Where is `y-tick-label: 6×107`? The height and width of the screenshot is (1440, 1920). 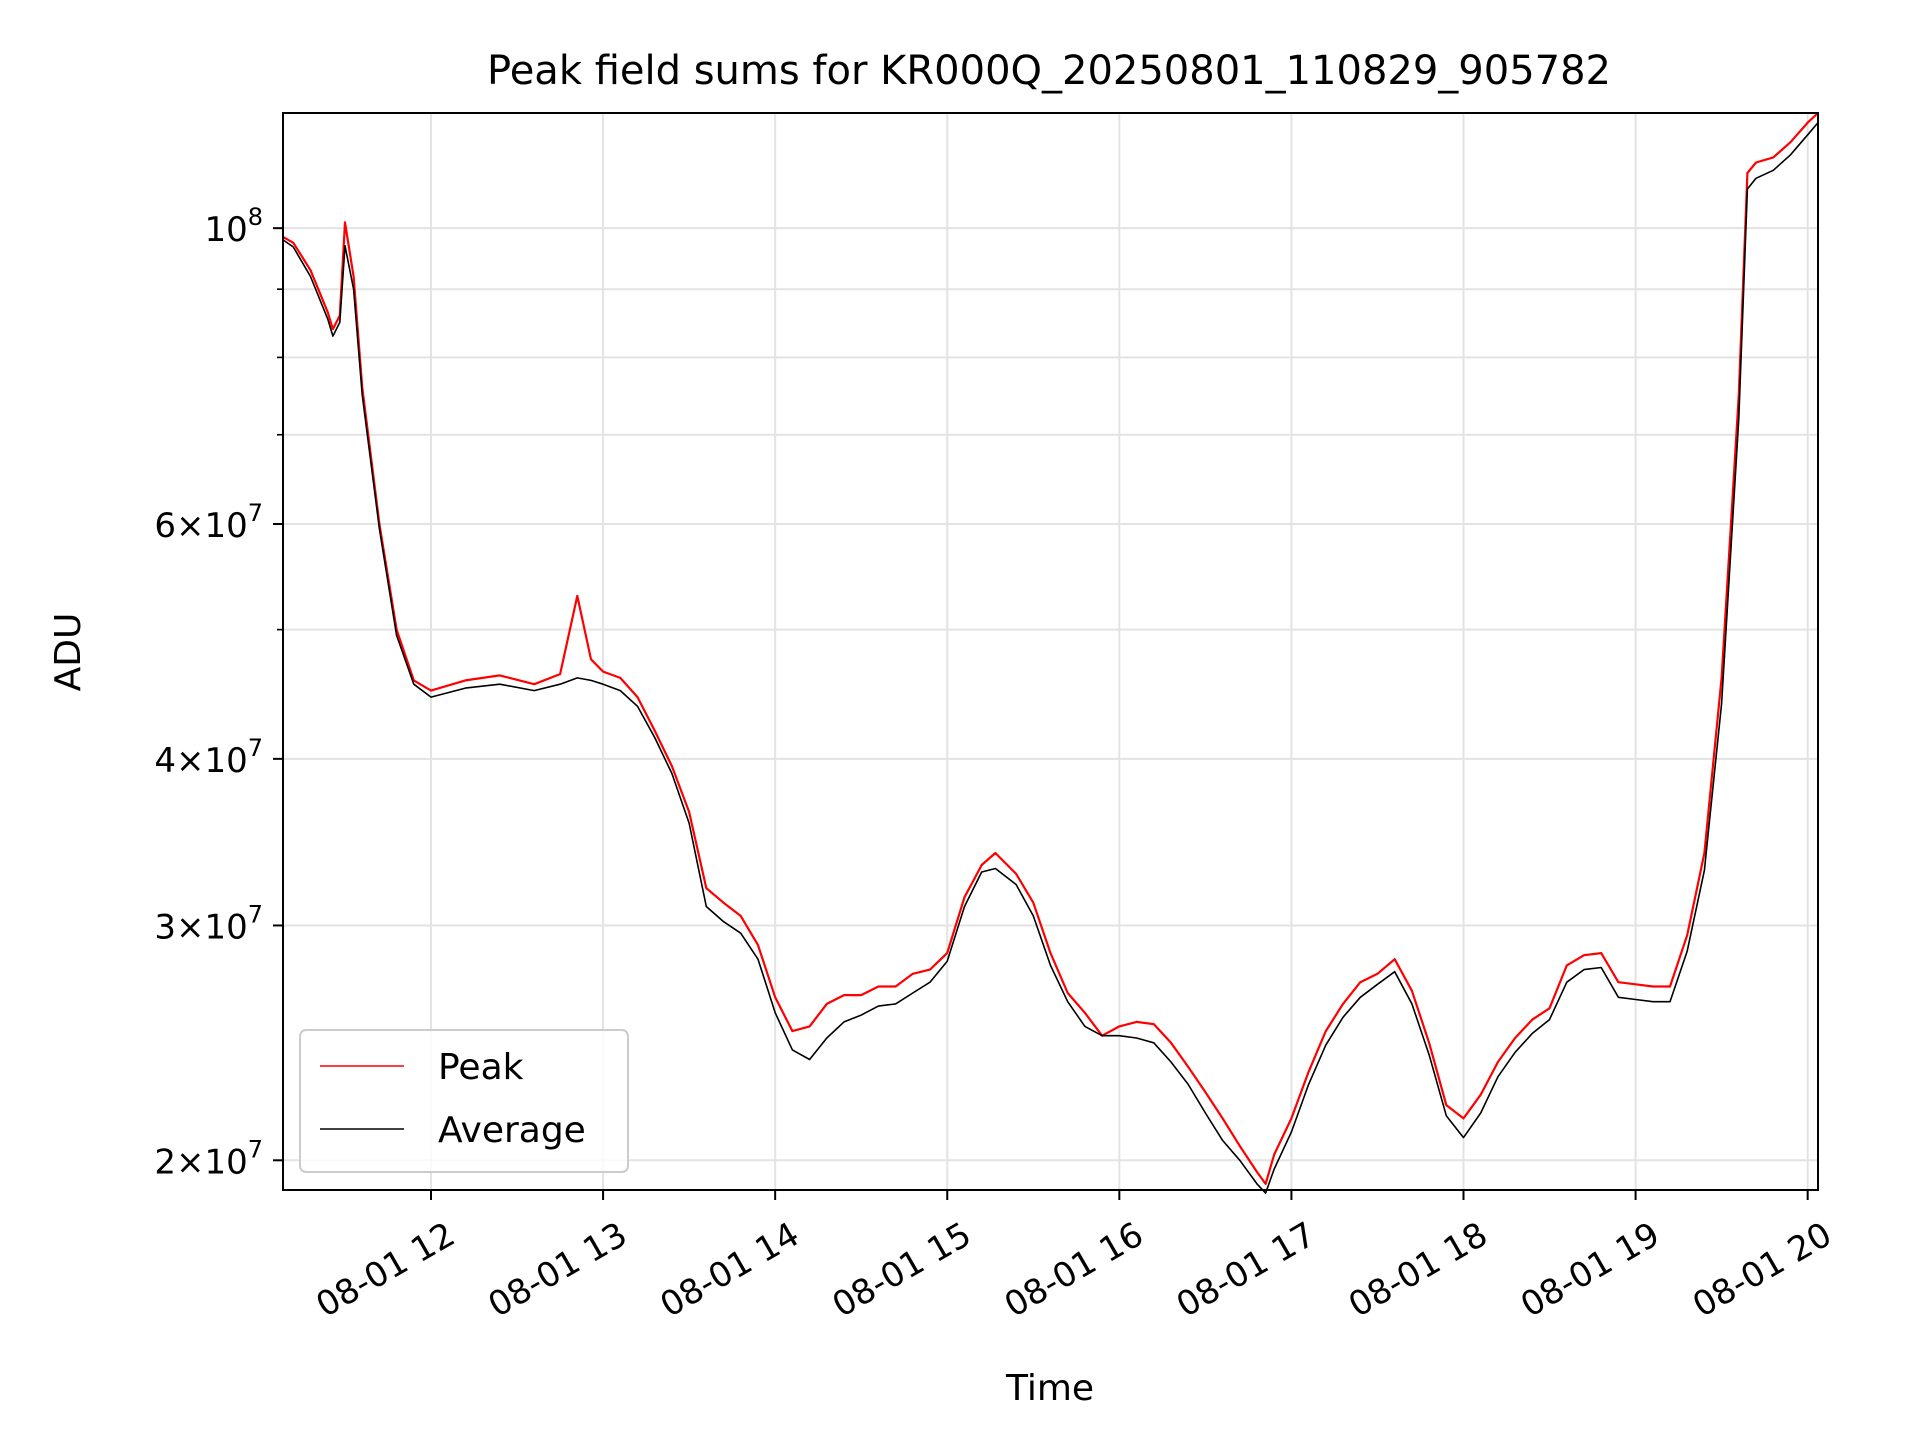
y-tick-label: 6×107 is located at coordinates (208, 522).